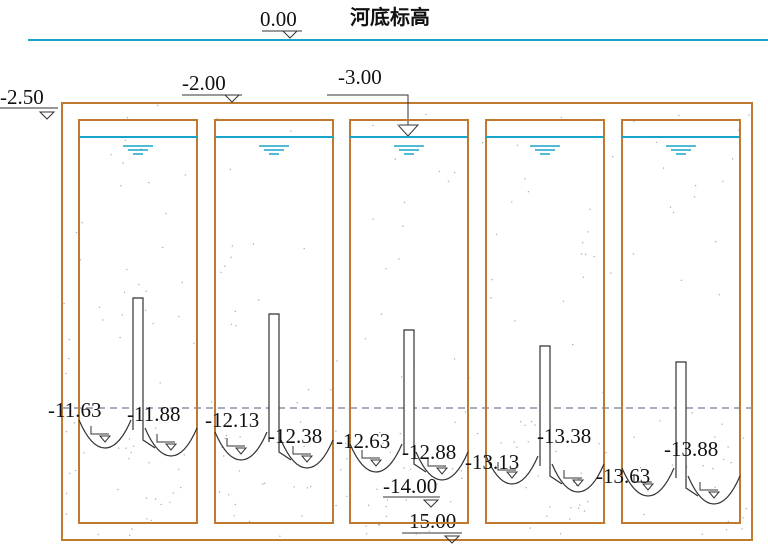 The width and height of the screenshot is (768, 548). Describe the element at coordinates (687, 429) in the screenshot. I see `pipe` at that location.